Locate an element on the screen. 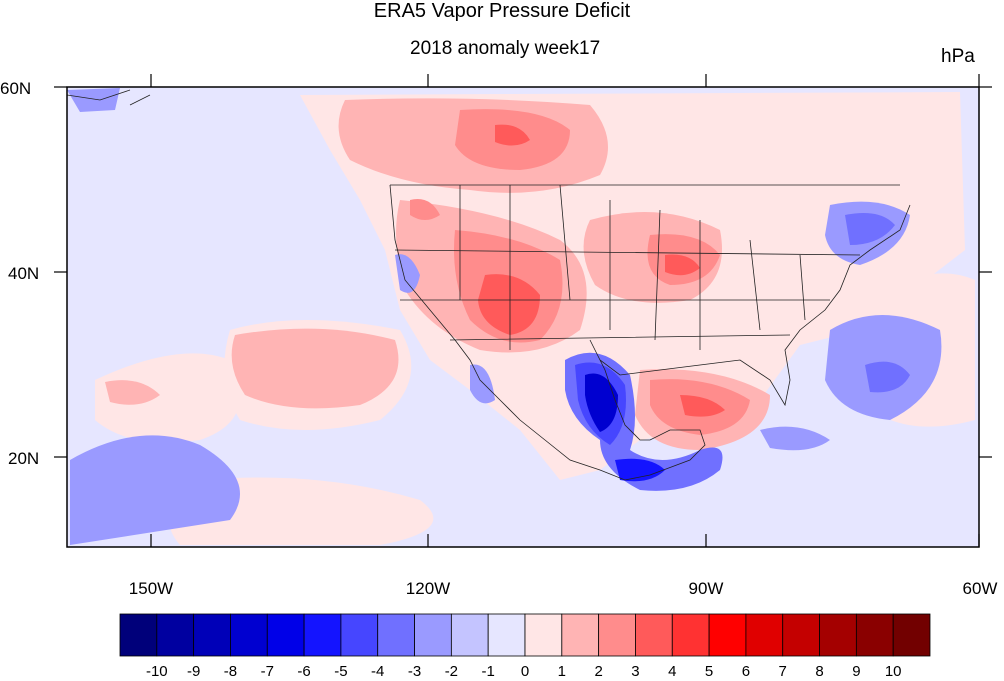  colorbar-label: 0 is located at coordinates (525, 671).